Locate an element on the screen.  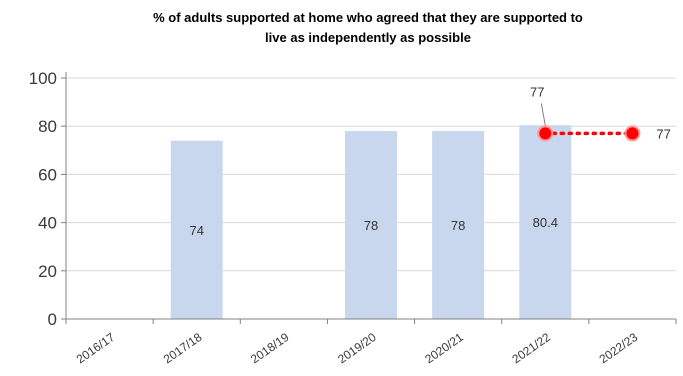
y-tick-label: 20 is located at coordinates (47, 271).